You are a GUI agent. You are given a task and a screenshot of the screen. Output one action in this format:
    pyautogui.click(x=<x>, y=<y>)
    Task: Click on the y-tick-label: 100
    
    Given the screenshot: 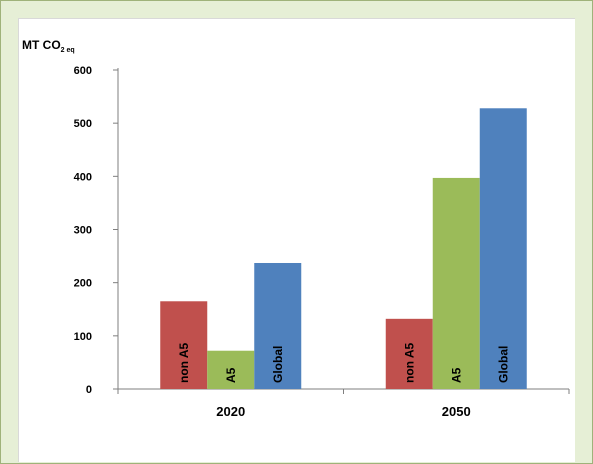 What is the action you would take?
    pyautogui.click(x=83, y=337)
    